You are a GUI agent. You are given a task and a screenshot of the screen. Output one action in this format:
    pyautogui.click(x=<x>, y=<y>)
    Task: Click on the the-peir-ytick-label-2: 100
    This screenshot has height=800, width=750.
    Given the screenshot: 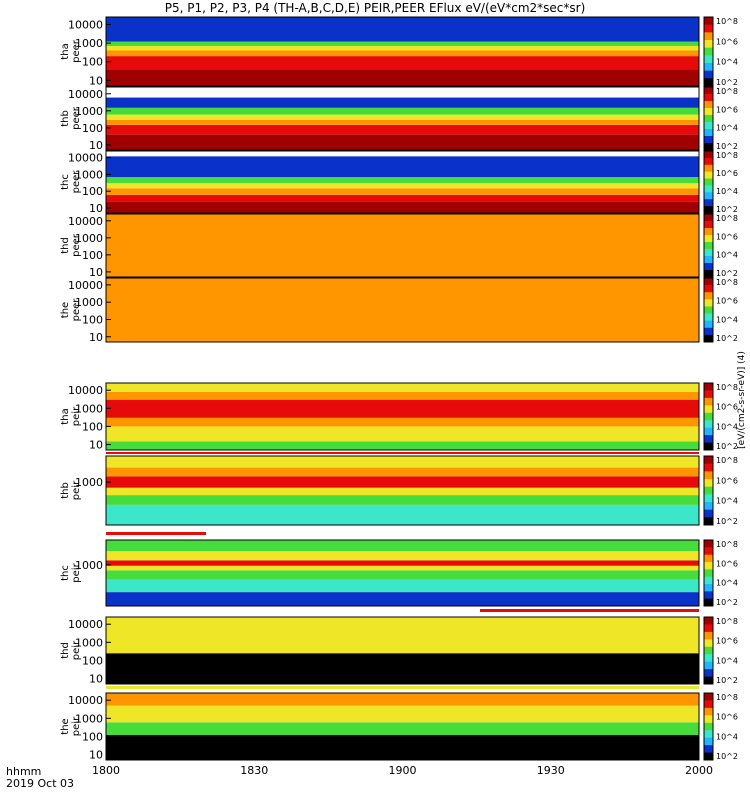 What is the action you would take?
    pyautogui.click(x=92, y=736)
    